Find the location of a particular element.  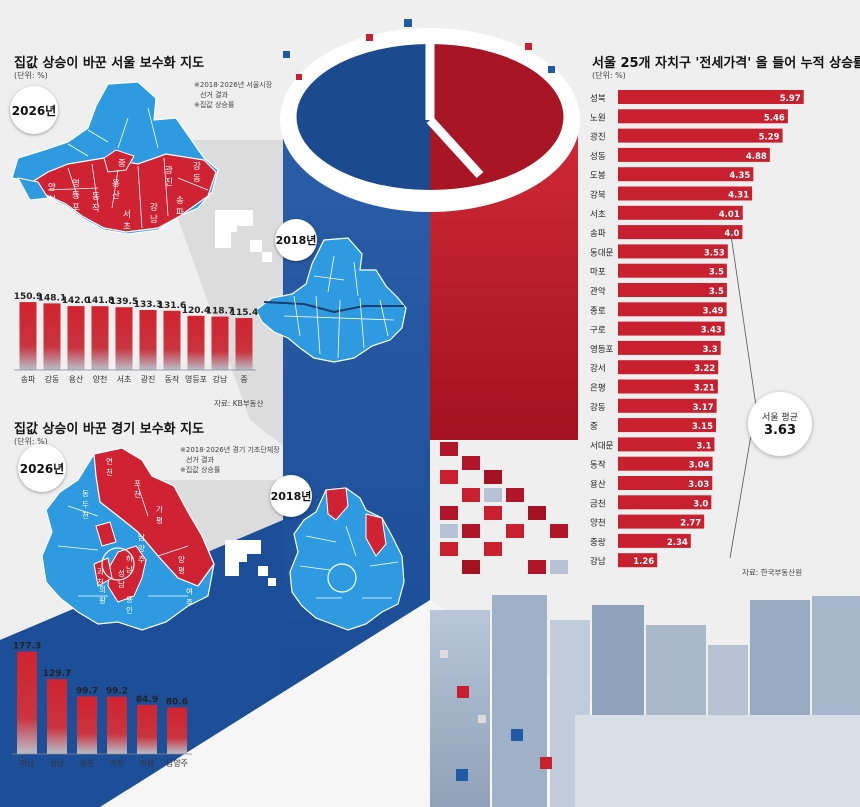

jeonse-chart-title: 서울 25개 자치구 '전세가격' 올 들어 누적 상승률 is located at coordinates (726, 63).